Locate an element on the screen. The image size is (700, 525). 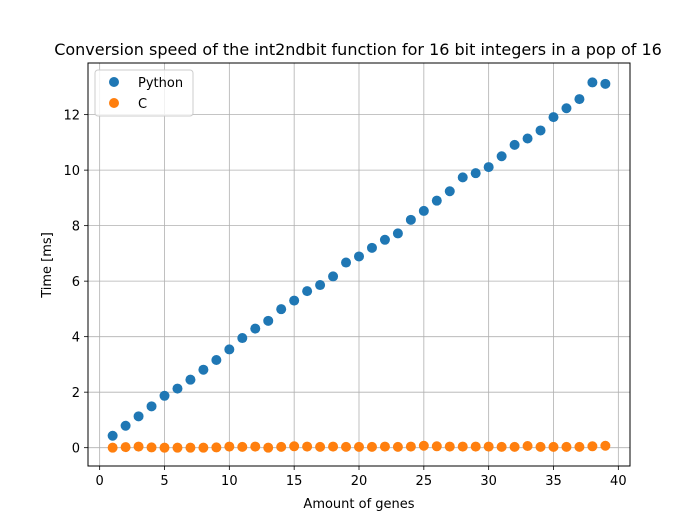
y-axis-label: Time [ms] is located at coordinates (47, 265).